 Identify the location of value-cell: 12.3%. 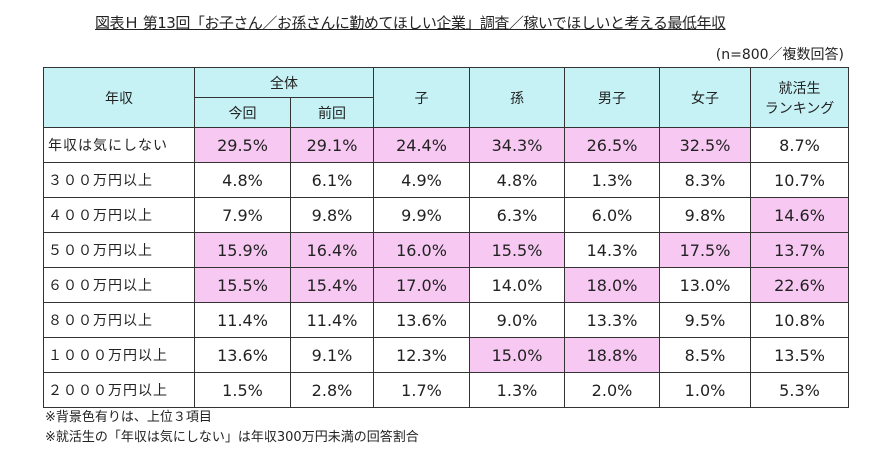
(421, 355).